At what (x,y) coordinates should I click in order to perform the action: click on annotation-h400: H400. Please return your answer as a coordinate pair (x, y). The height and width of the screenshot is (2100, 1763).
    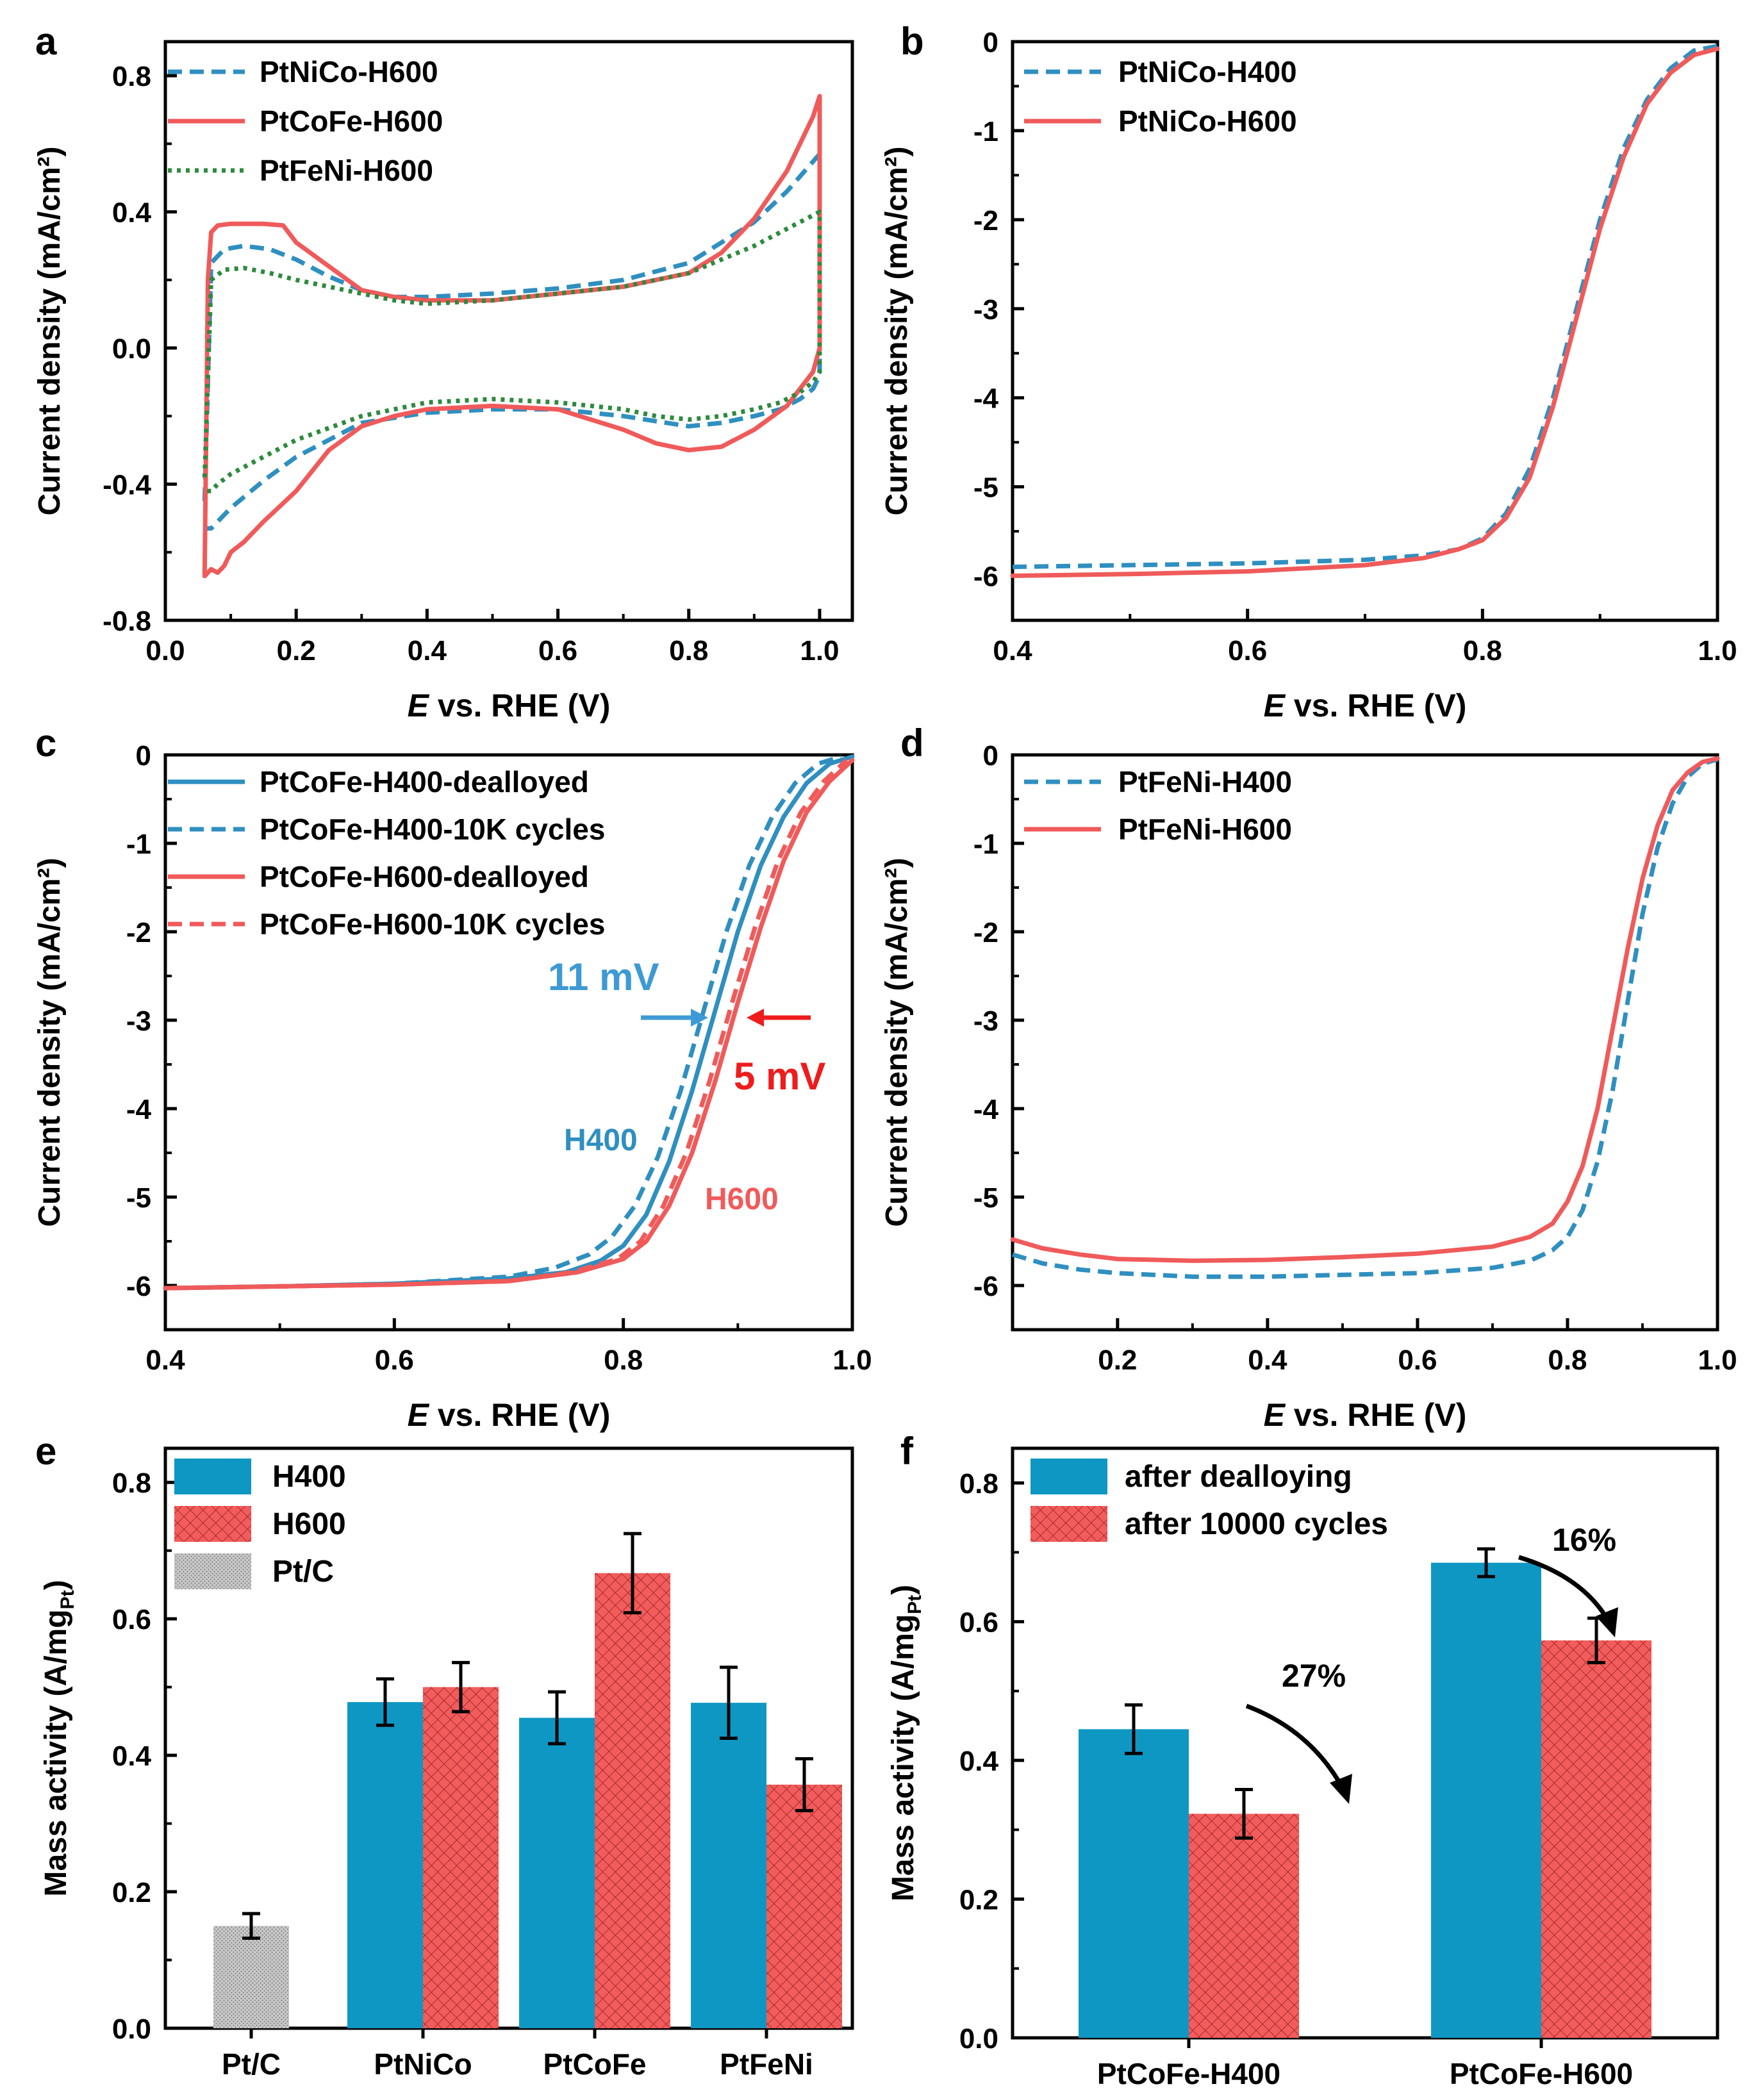
    Looking at the image, I should click on (601, 1140).